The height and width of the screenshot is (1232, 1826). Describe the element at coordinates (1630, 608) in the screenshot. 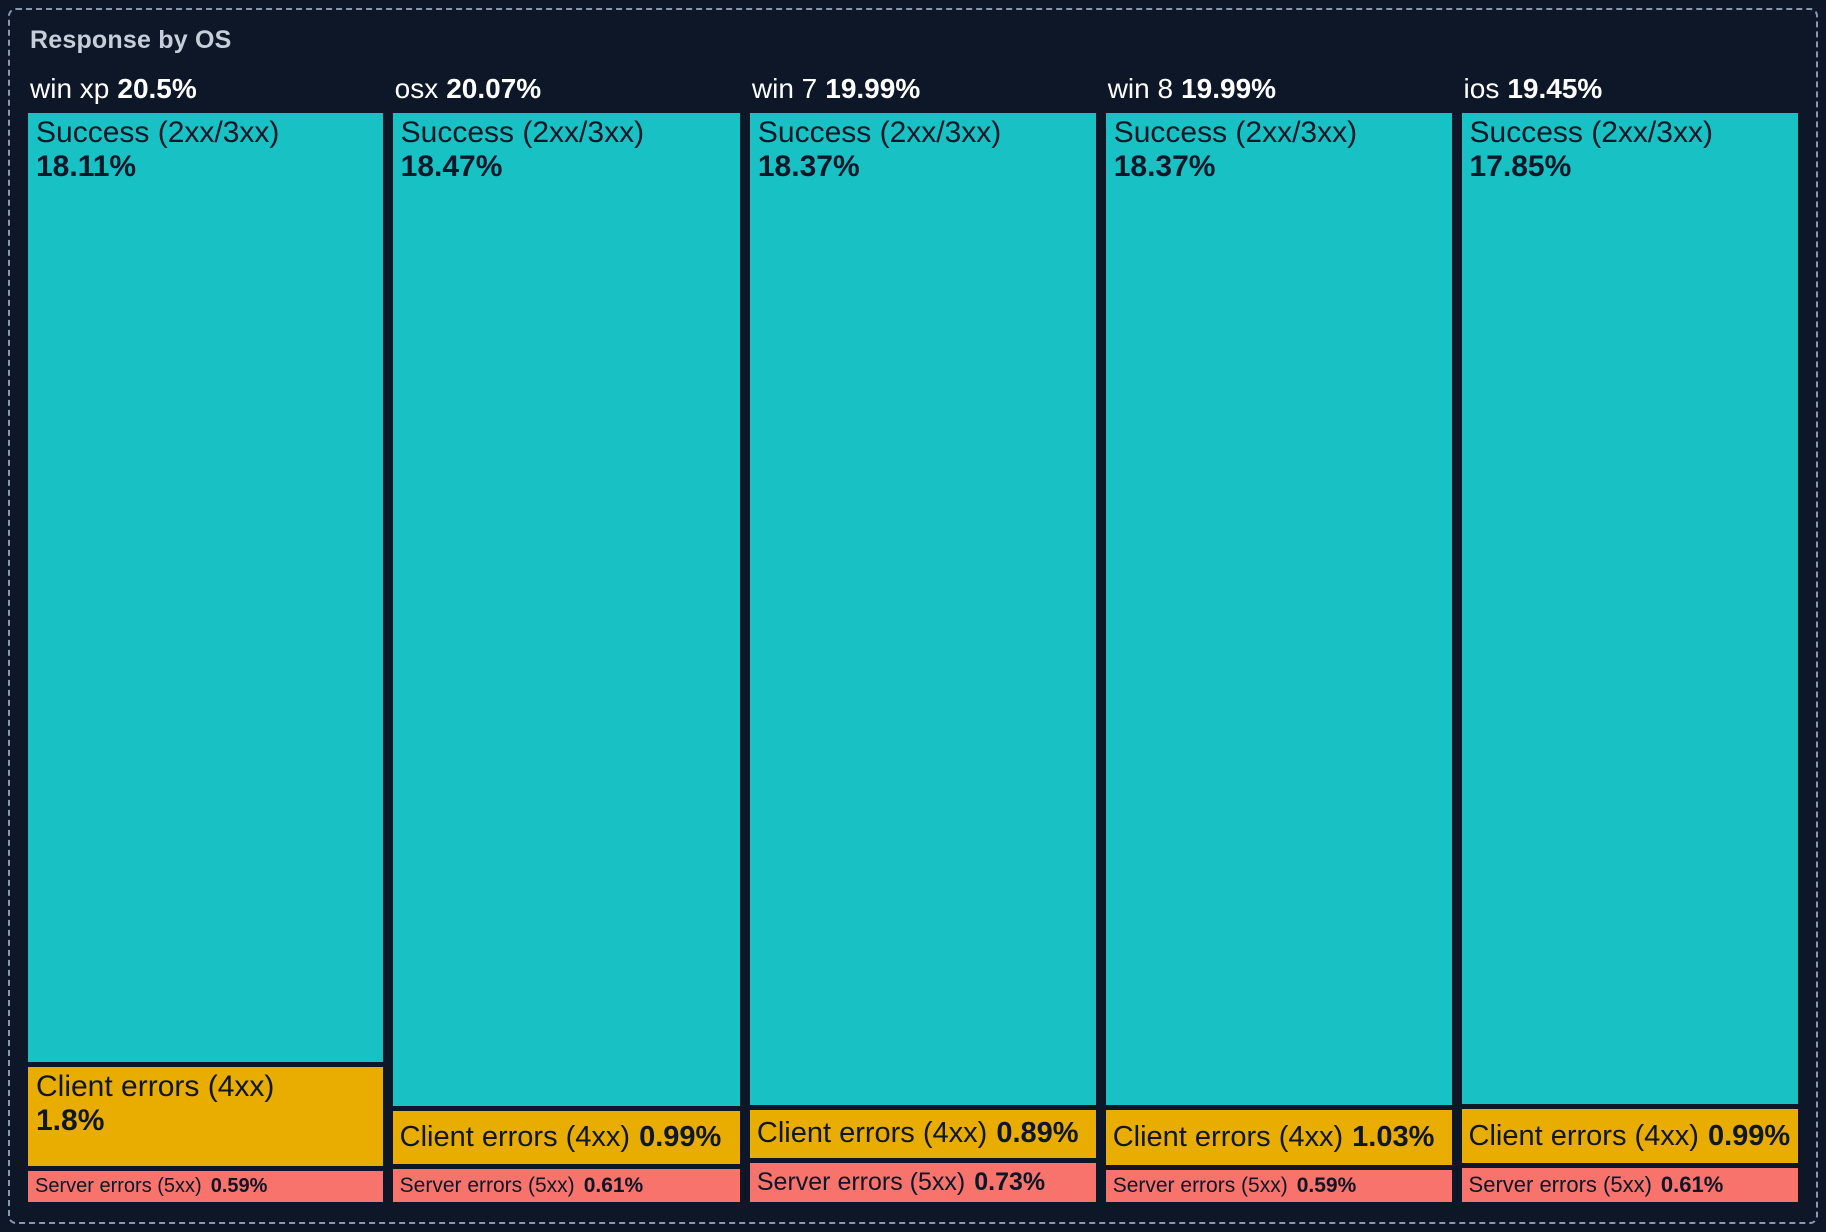

I see `treemap-cell-ios-success: Success (2xx/3xx) 17.85%` at that location.